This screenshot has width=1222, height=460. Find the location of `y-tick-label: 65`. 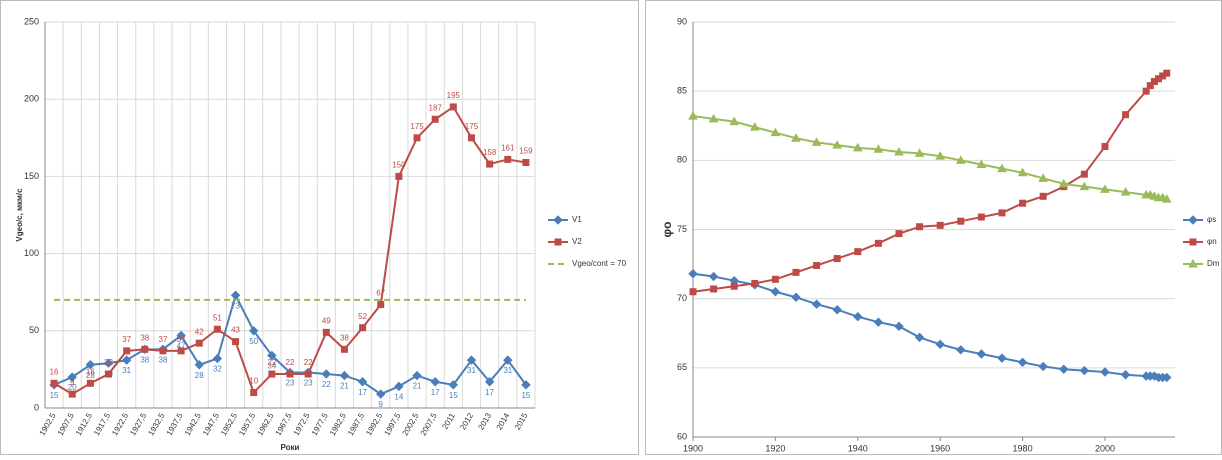

y-tick-label: 65 is located at coordinates (682, 367).